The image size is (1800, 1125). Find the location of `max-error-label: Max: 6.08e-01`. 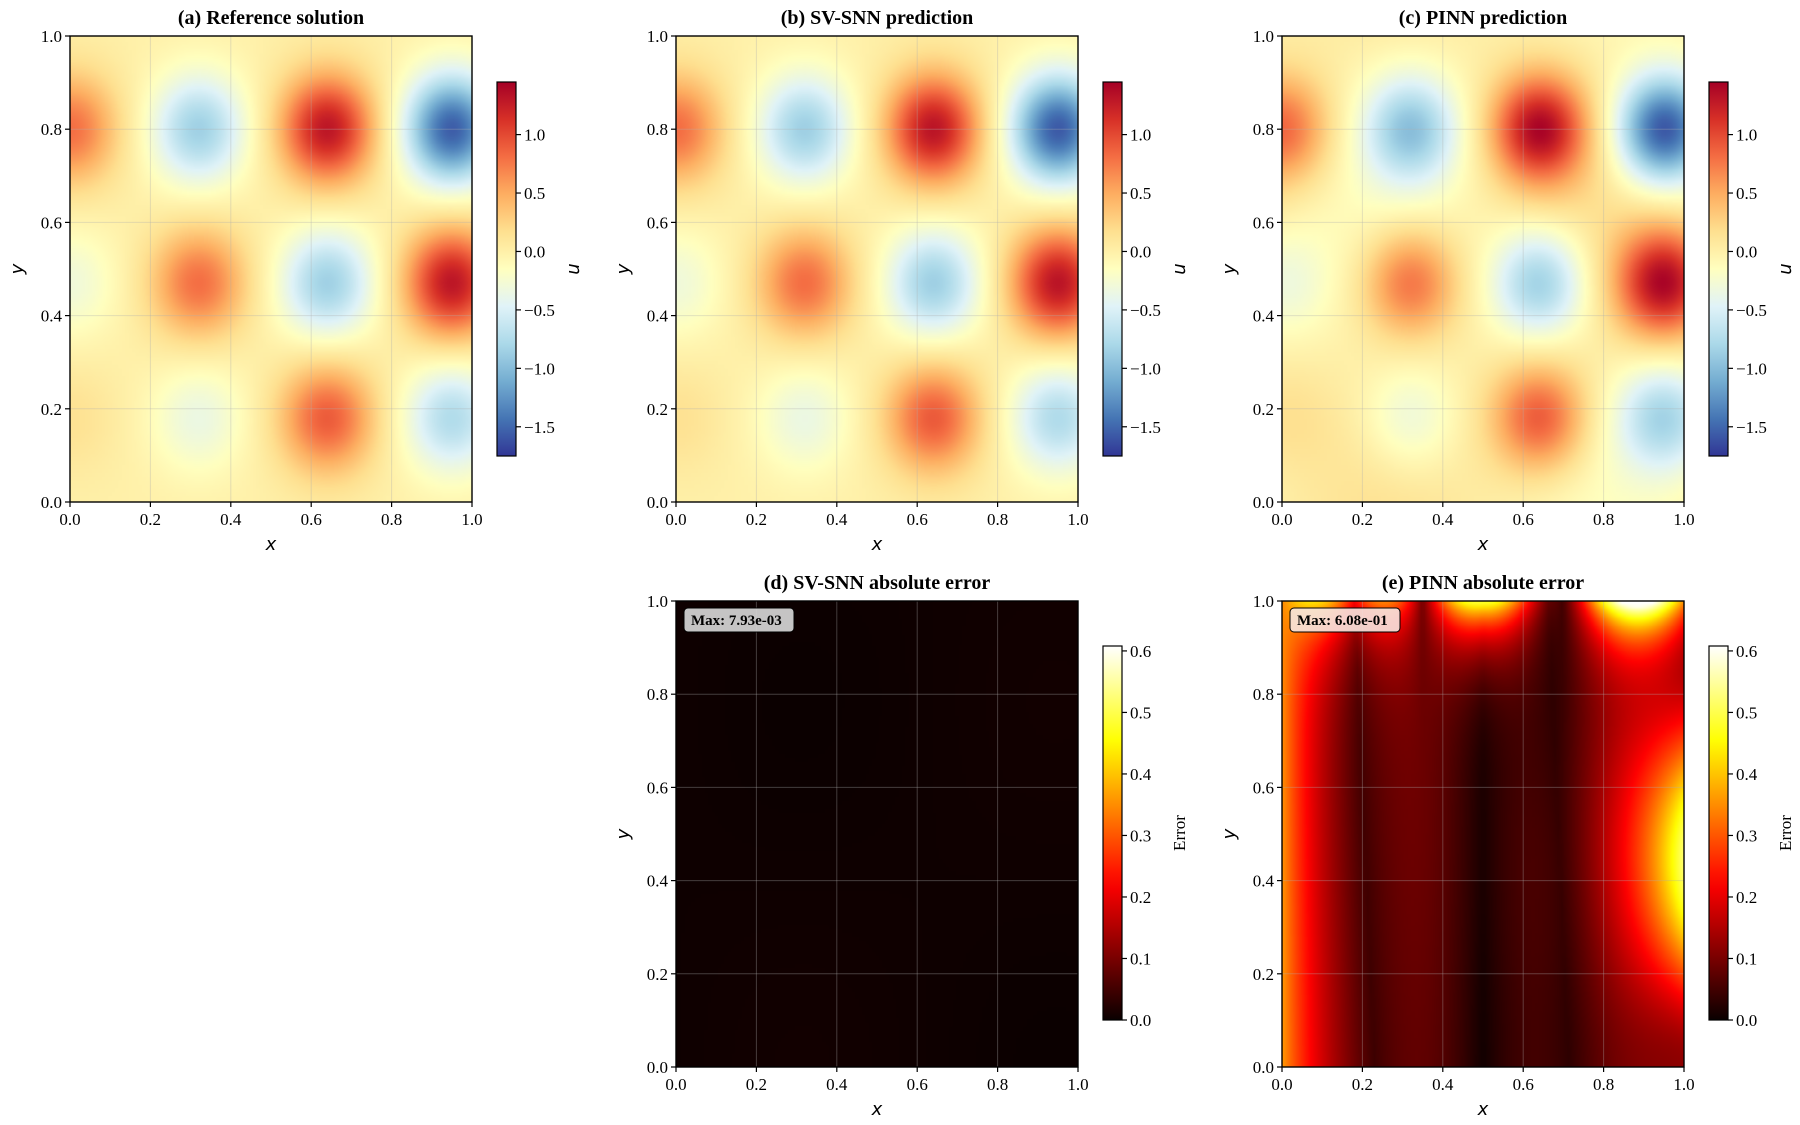

max-error-label: Max: 6.08e-01 is located at coordinates (1342, 621).